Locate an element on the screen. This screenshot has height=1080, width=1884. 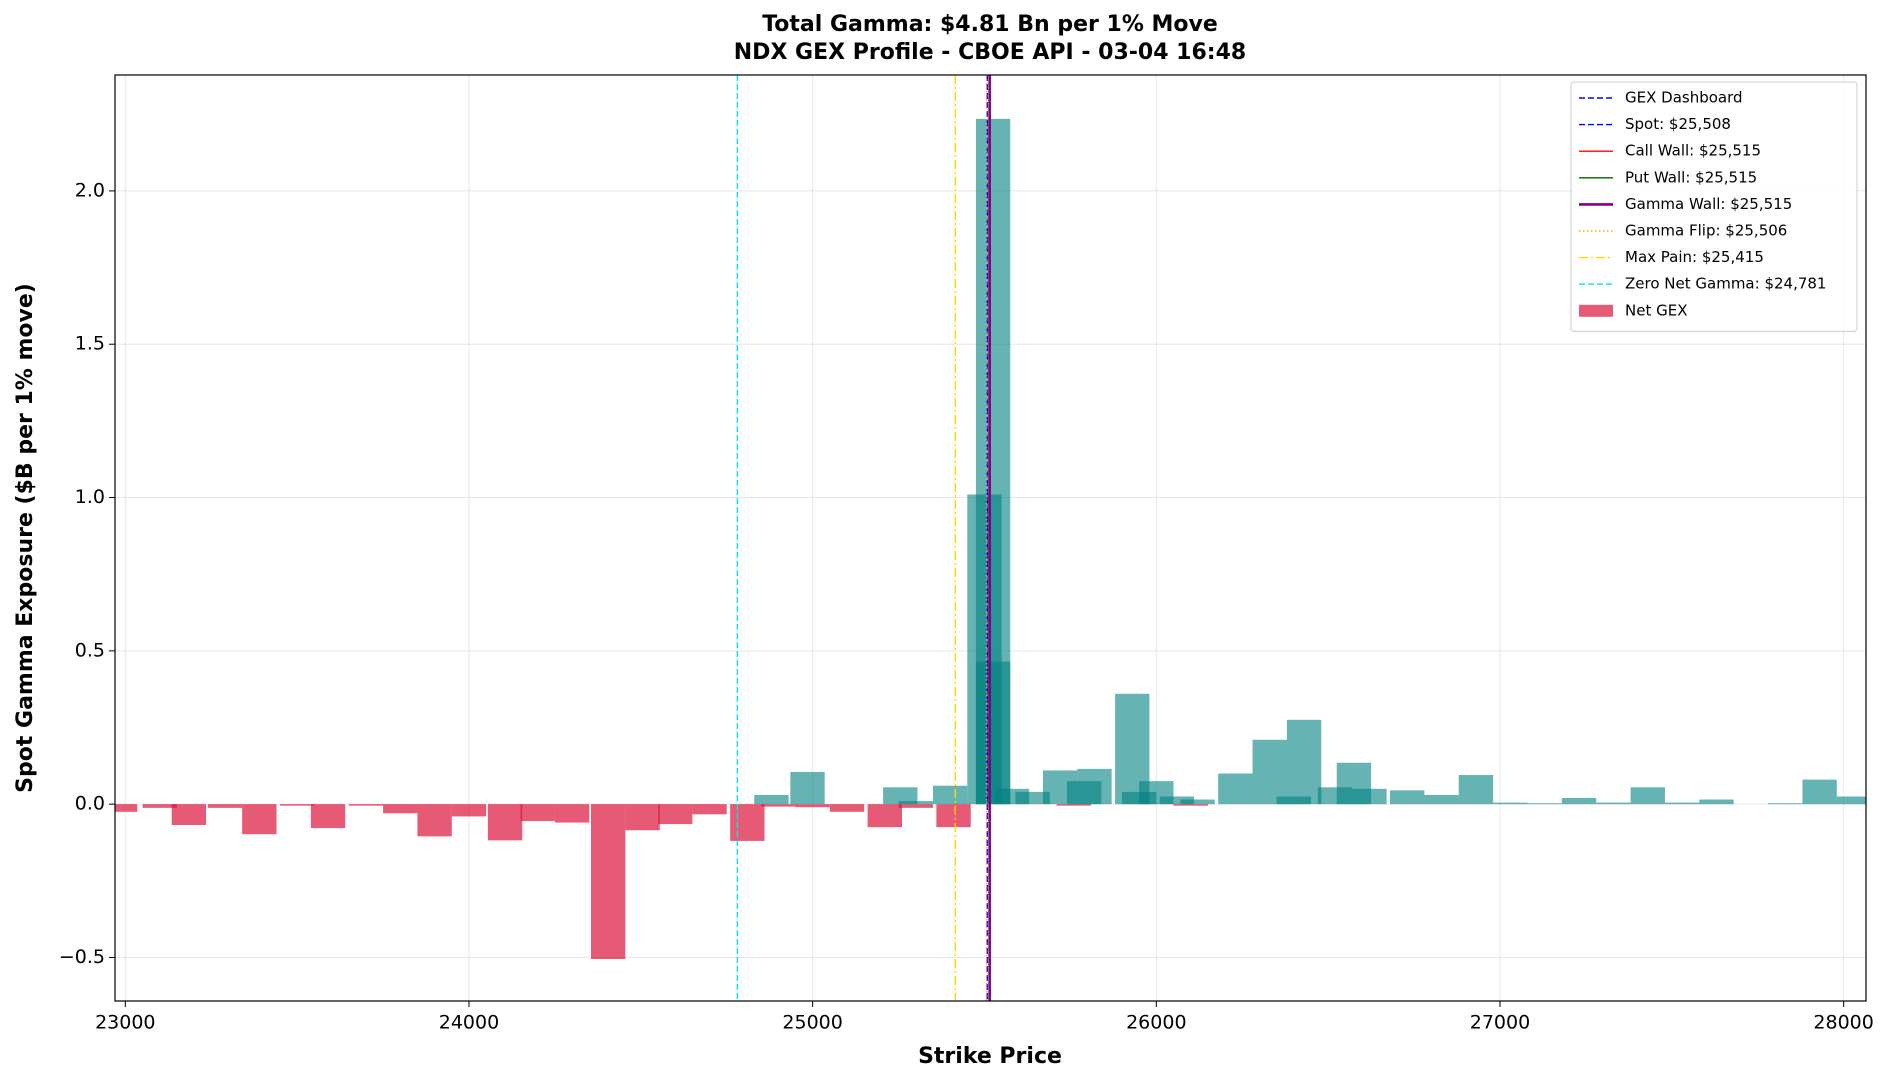
legend-label: Zero Net Gamma: $24,781 is located at coordinates (1725, 284).